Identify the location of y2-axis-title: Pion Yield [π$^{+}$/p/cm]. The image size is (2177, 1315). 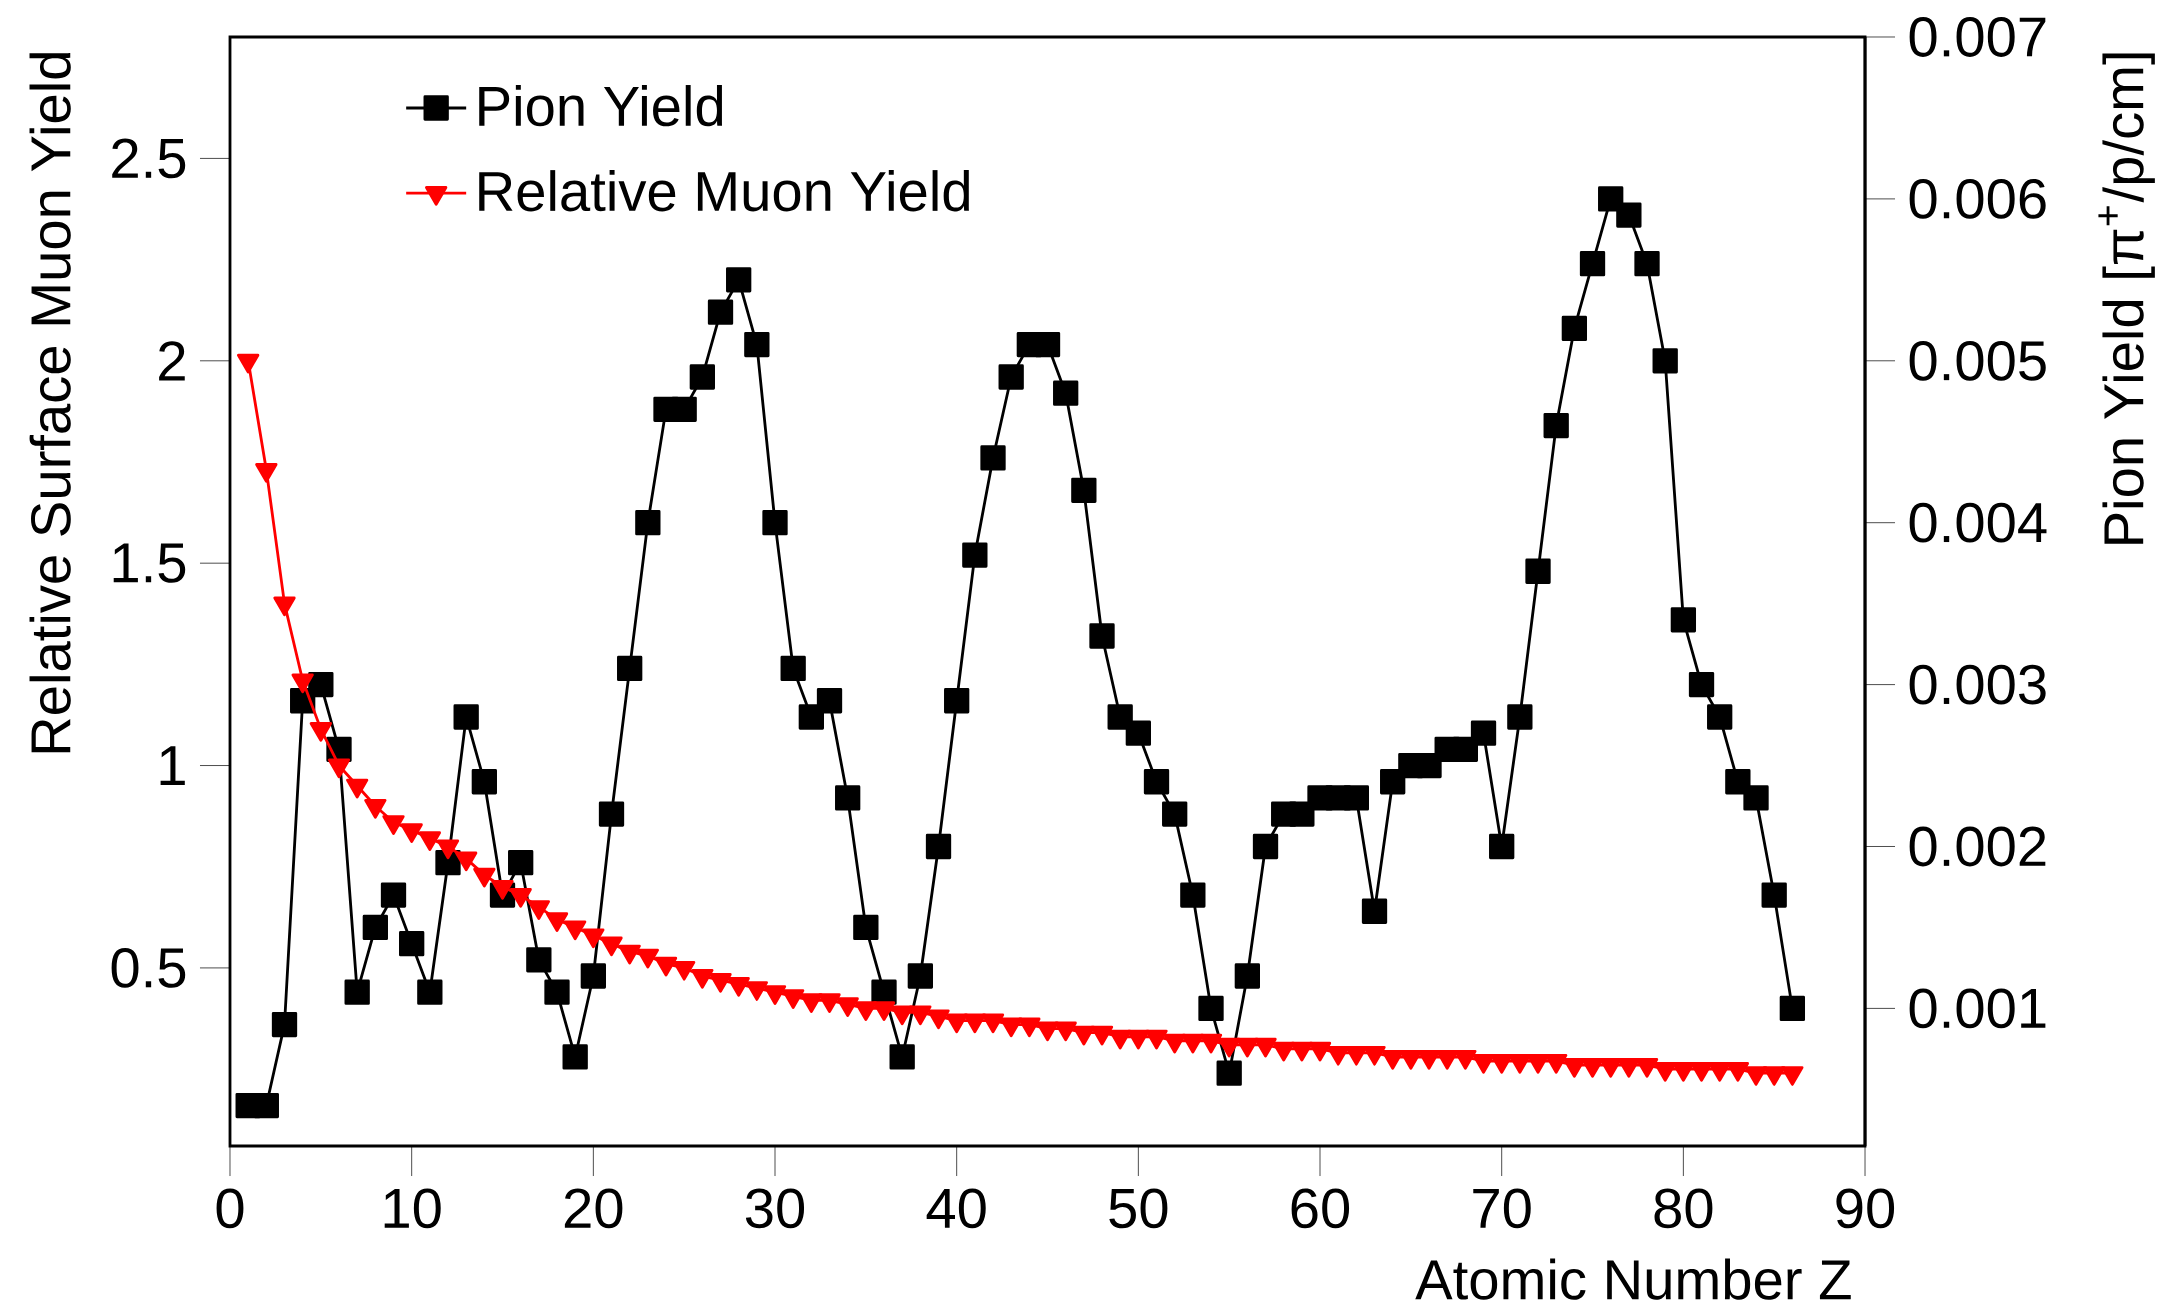
(2126, 298).